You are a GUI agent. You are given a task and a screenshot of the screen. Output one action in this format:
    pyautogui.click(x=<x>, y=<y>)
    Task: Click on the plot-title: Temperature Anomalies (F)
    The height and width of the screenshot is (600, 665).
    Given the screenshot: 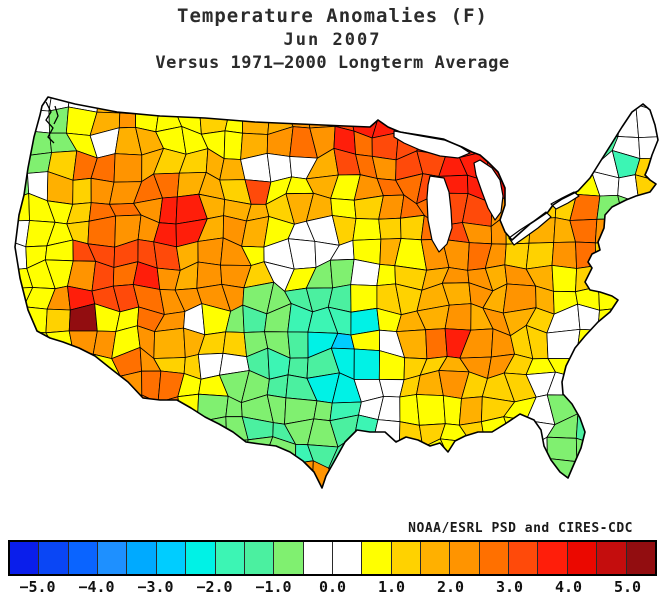 What is the action you would take?
    pyautogui.click(x=332, y=16)
    